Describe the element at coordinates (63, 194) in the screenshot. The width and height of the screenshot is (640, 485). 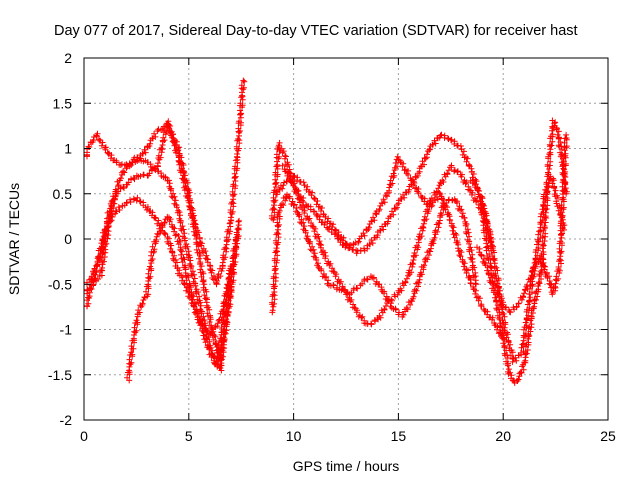
I see `y-tick-label: 0.5` at that location.